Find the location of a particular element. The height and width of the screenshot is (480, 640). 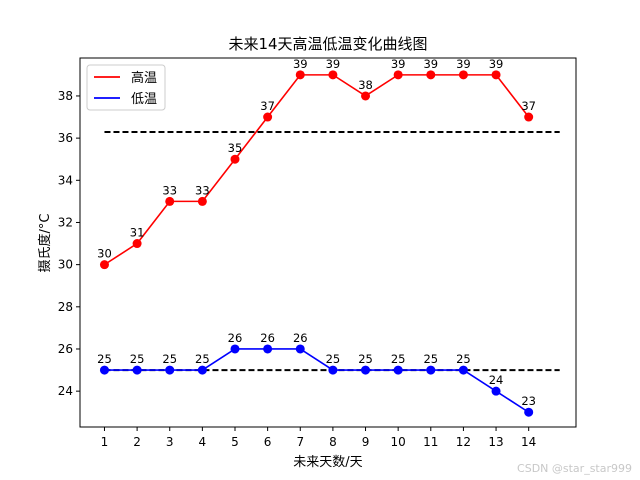

series-2-data-label: 23 is located at coordinates (528, 401).